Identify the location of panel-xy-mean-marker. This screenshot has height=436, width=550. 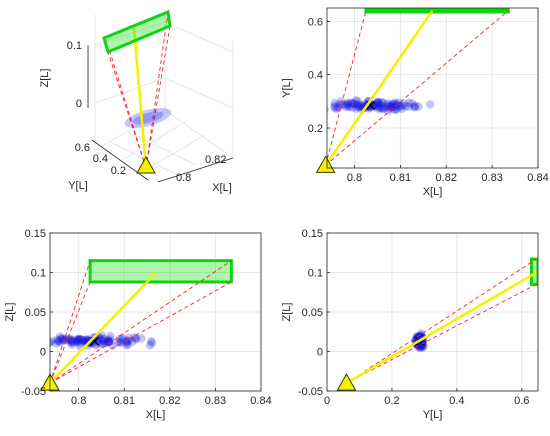
(371, 105).